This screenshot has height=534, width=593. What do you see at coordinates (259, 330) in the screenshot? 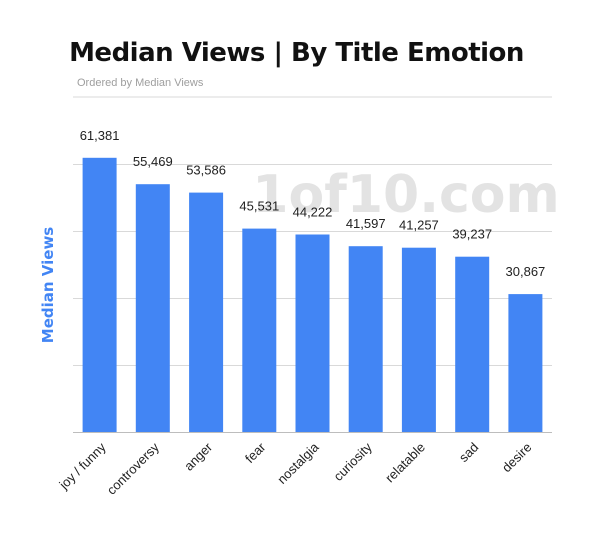
I see `bar-fear` at bounding box center [259, 330].